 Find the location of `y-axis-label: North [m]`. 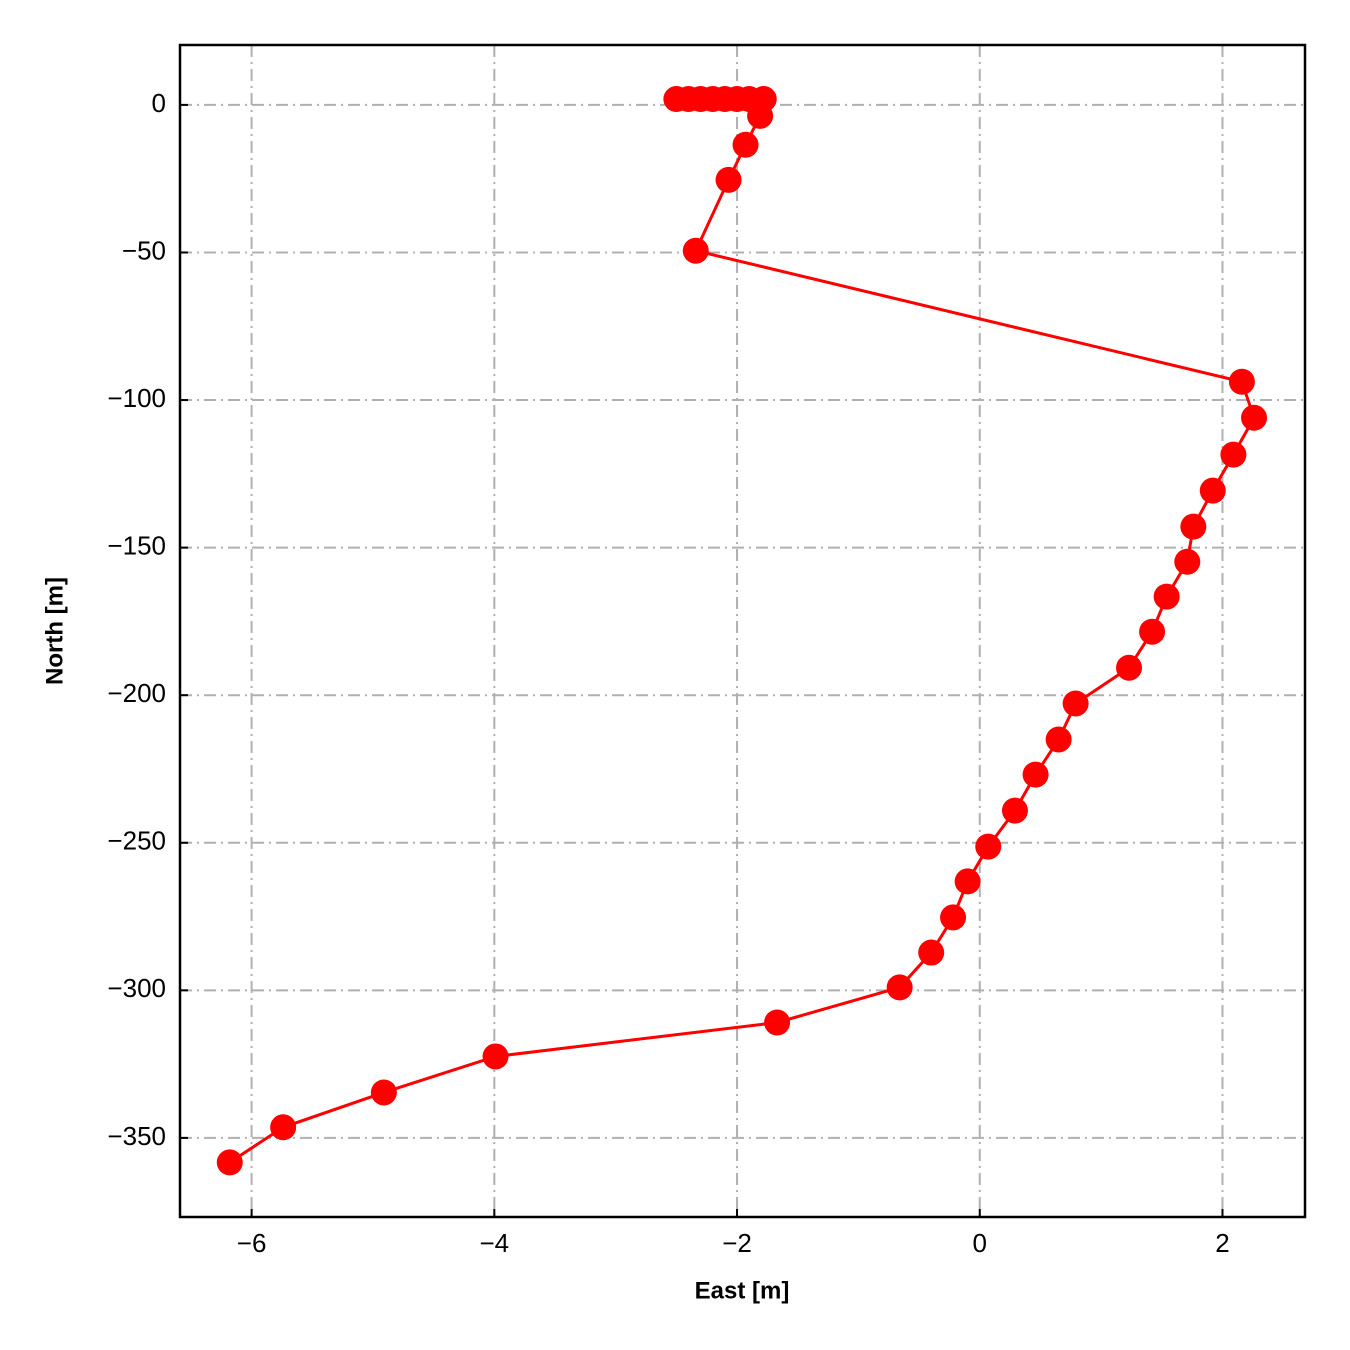

y-axis-label: North [m] is located at coordinates (54, 631).